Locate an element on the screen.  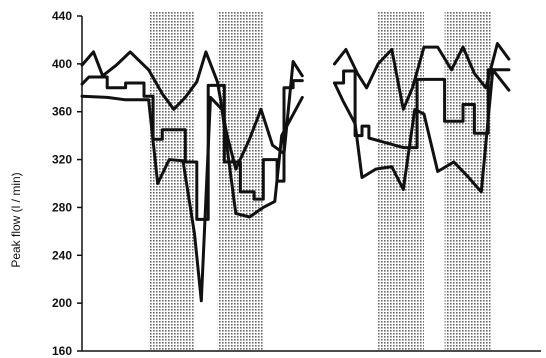
y-ticks: 160 200 240 280 320 360 400 440 is located at coordinates (67, 183).